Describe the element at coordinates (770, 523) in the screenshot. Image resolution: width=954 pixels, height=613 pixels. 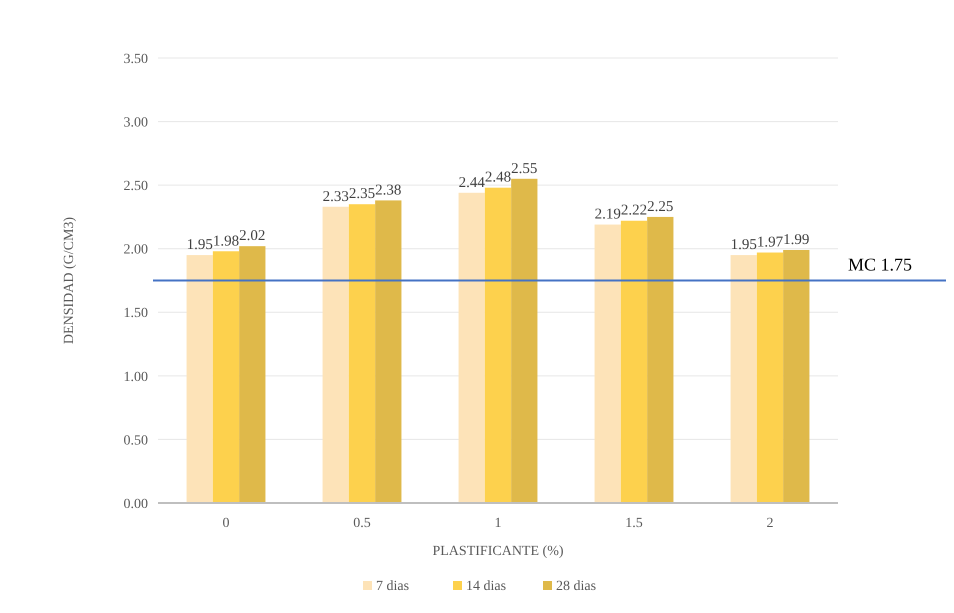
I see `x-tick-label: 2` at that location.